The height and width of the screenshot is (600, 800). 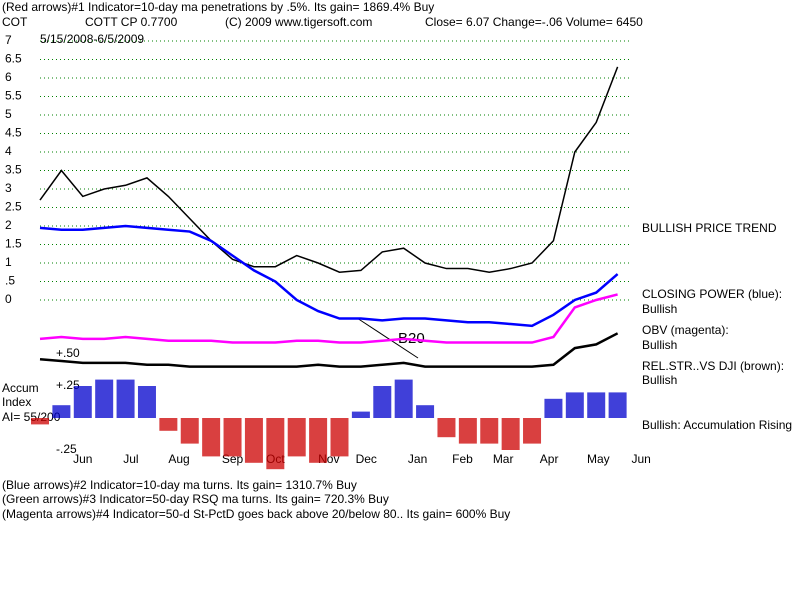 What do you see at coordinates (534, 22) in the screenshot?
I see `quote: Close= 6.07 Change=-.06 Volume= 6450` at bounding box center [534, 22].